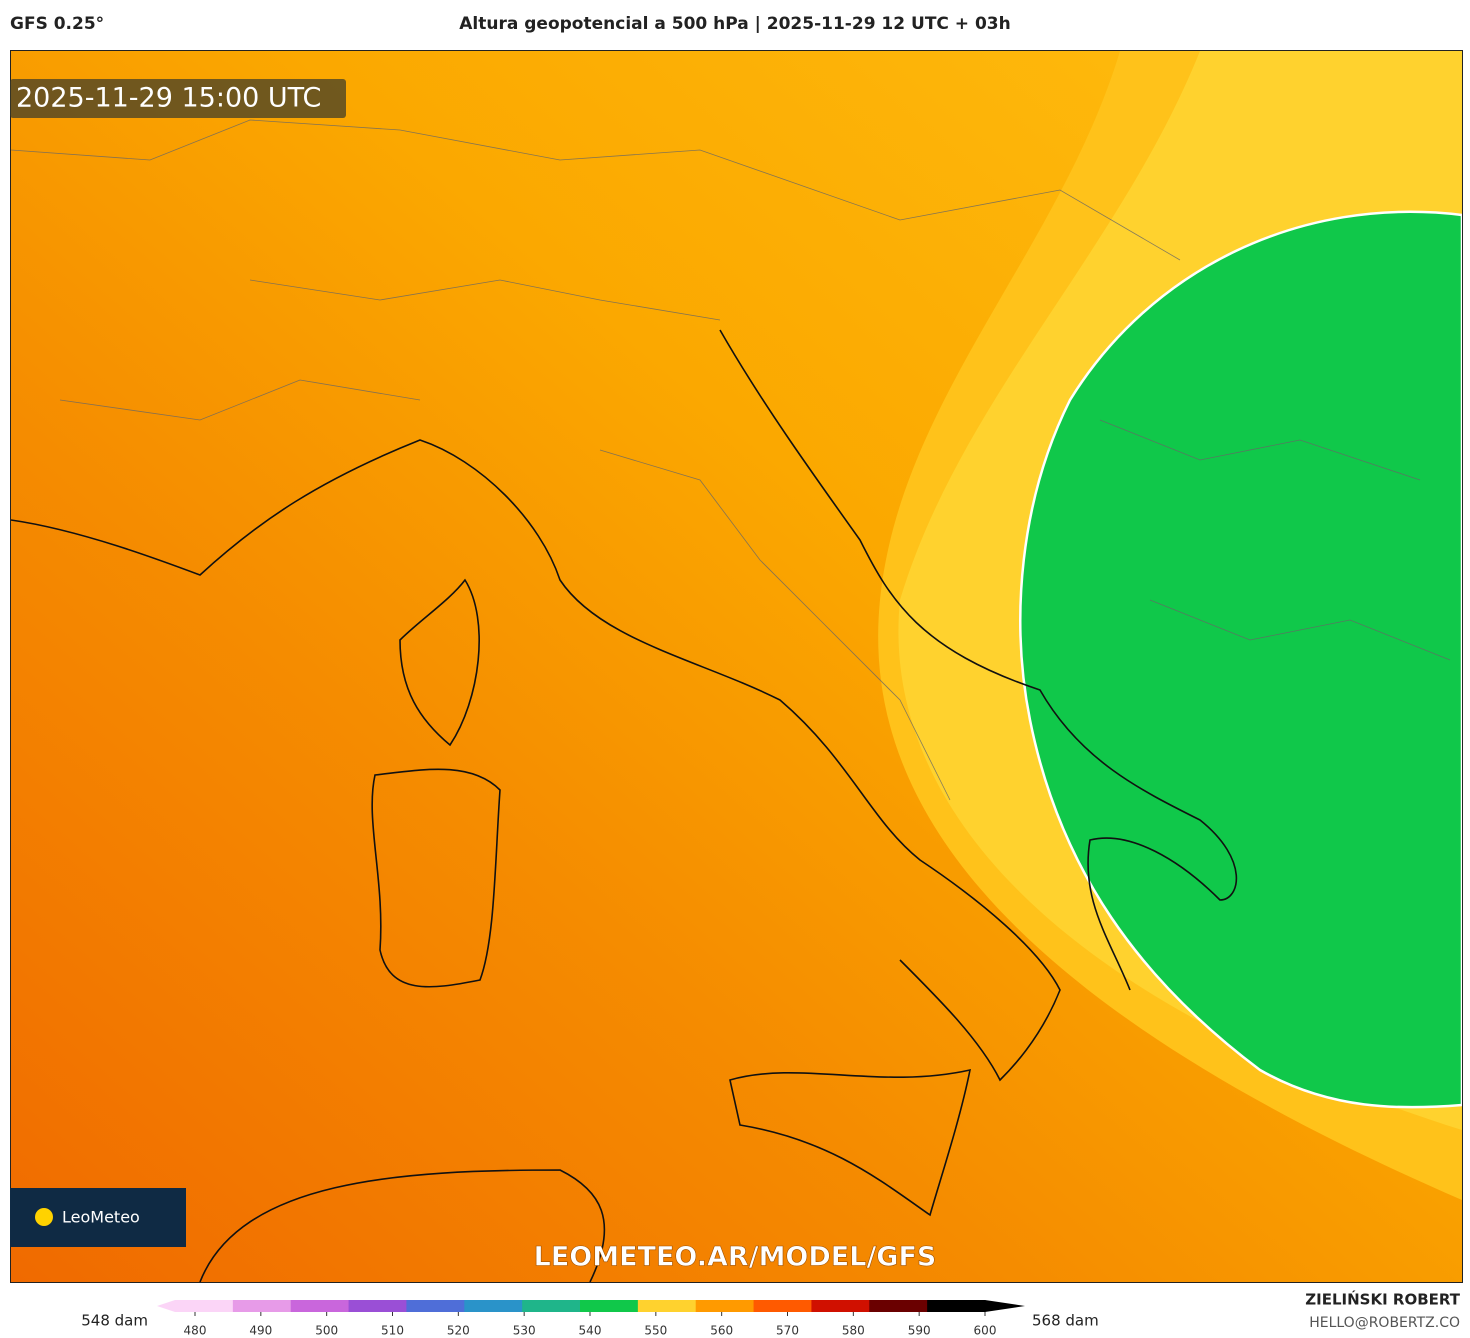 The image size is (1470, 1338). What do you see at coordinates (114, 1321) in the screenshot?
I see `colorbar-min-label: 548 dam` at bounding box center [114, 1321].